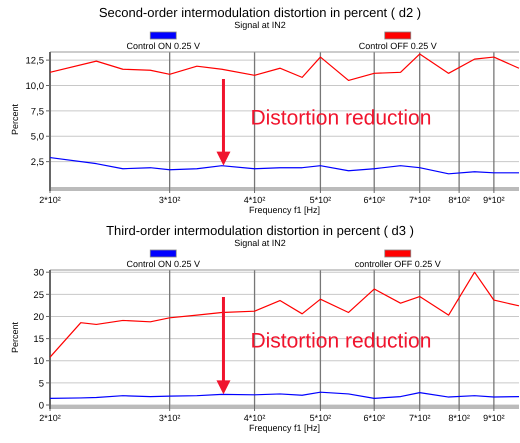 The height and width of the screenshot is (443, 520). What do you see at coordinates (38, 317) in the screenshot?
I see `y-tick-label: 20` at bounding box center [38, 317].